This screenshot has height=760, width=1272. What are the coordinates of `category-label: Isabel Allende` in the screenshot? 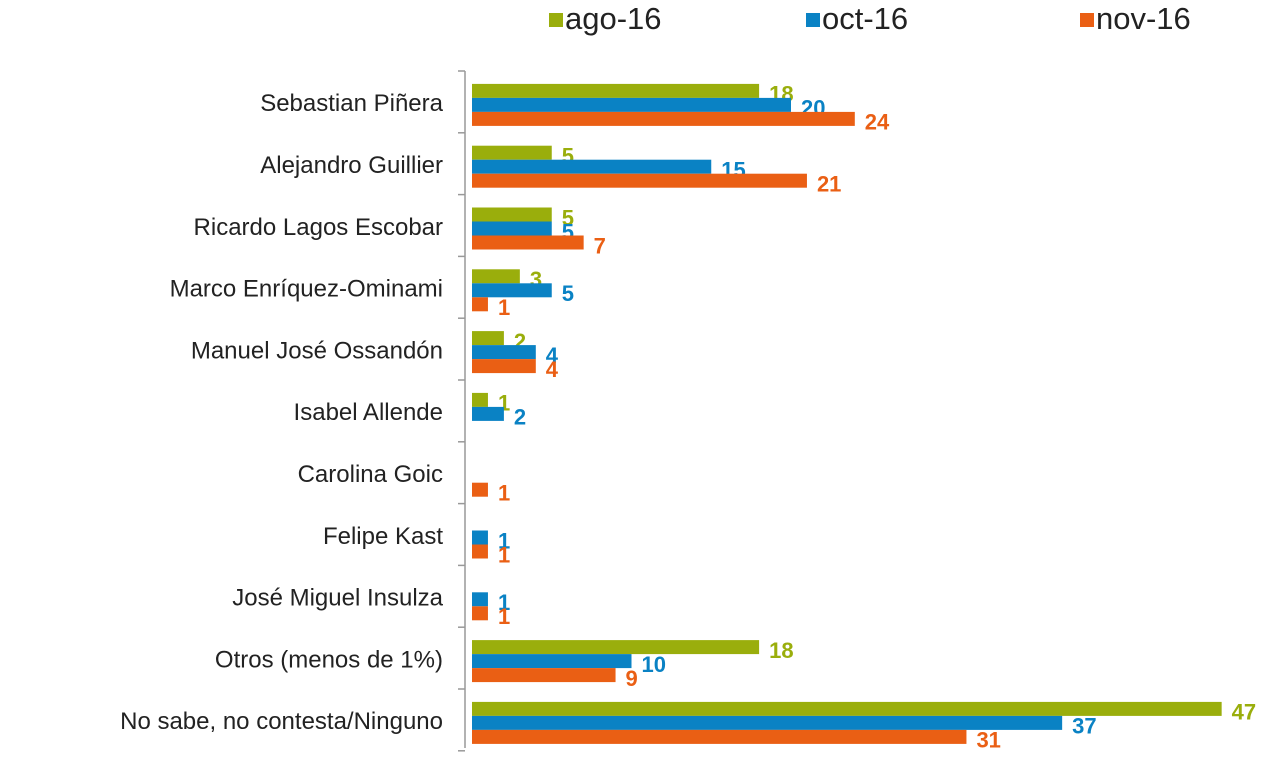 It's located at (368, 412).